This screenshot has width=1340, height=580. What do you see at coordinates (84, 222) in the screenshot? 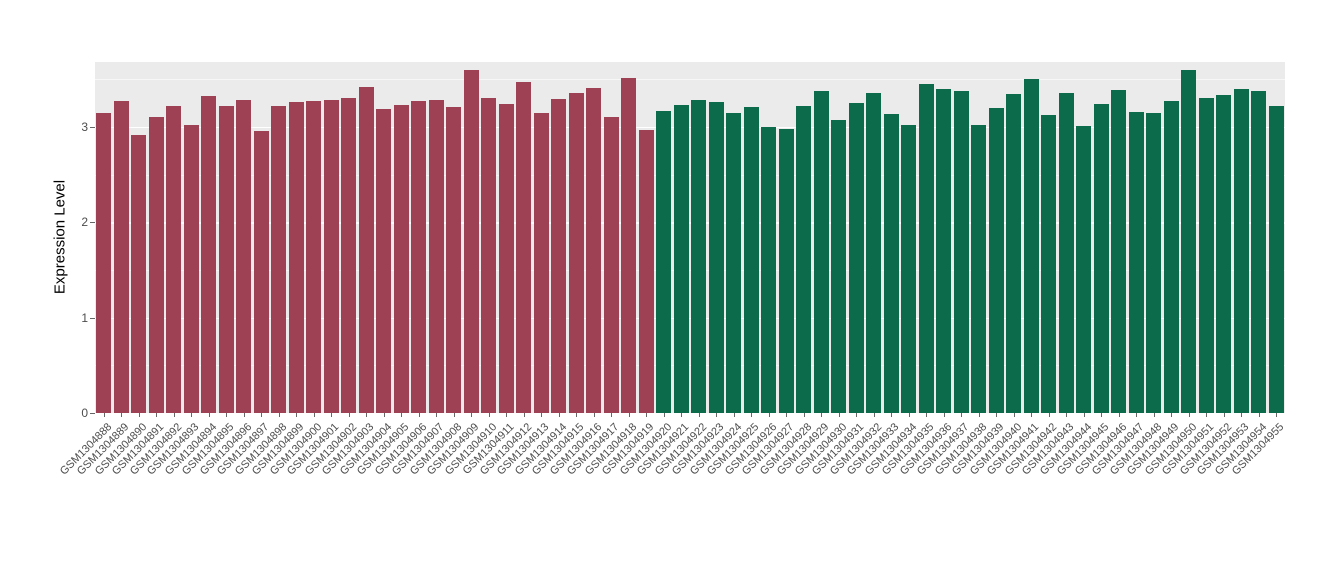
I see `y-tick-label: 2` at bounding box center [84, 222].